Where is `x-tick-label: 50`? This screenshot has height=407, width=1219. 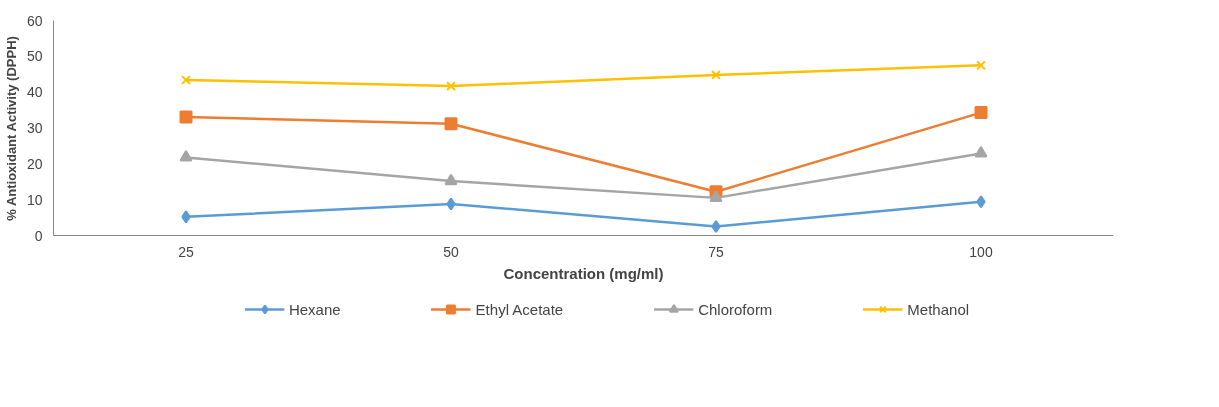
x-tick-label: 50 is located at coordinates (451, 251).